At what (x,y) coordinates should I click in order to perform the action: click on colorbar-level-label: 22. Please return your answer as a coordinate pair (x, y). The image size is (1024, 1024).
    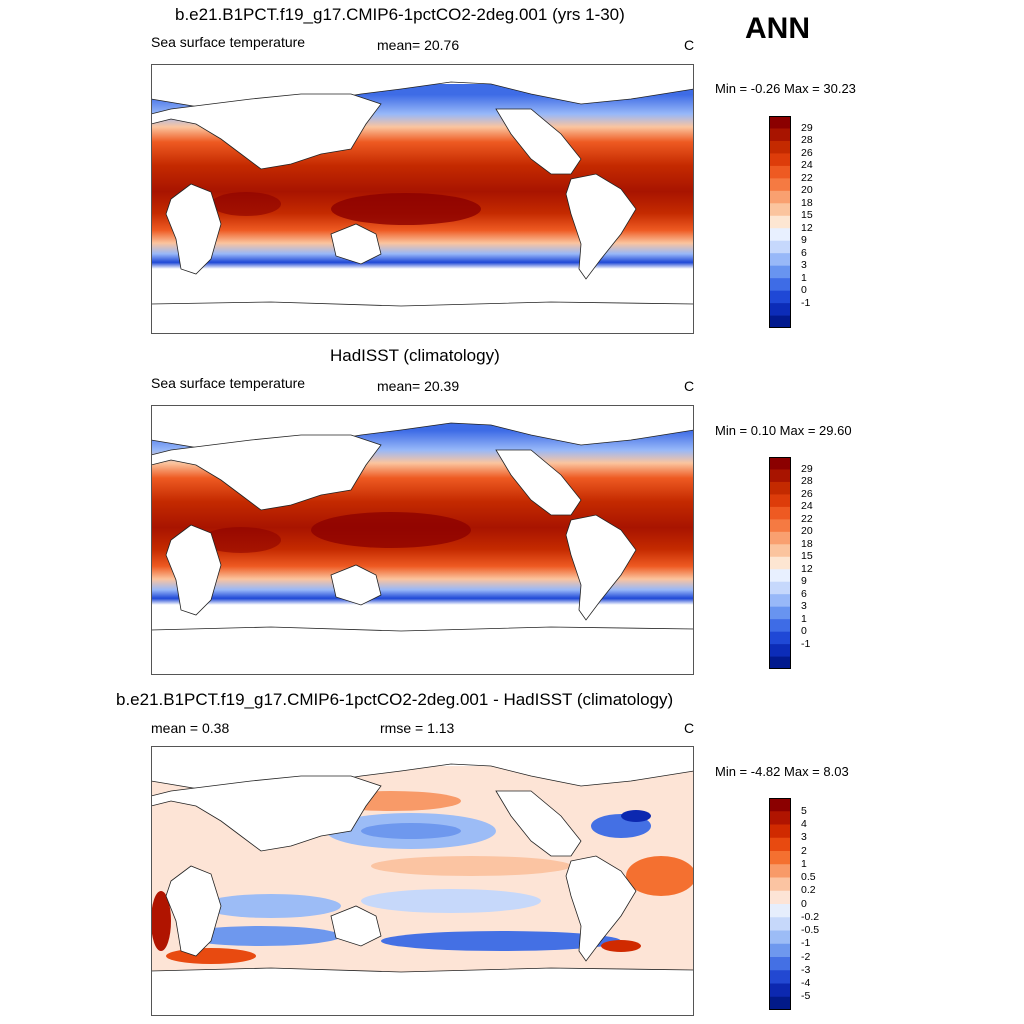
    Looking at the image, I should click on (807, 177).